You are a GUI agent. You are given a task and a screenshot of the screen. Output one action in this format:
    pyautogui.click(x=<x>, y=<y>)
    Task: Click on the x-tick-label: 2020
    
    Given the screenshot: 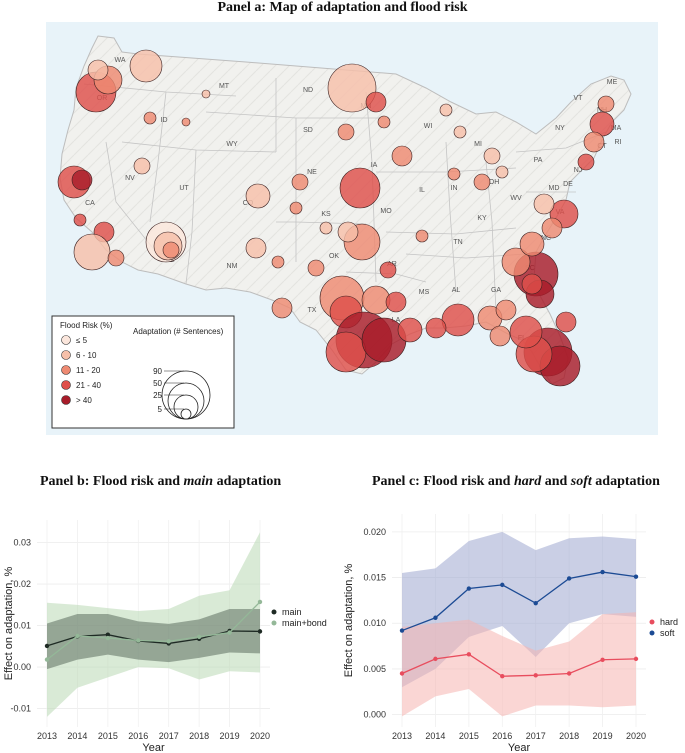 What is the action you would take?
    pyautogui.click(x=260, y=736)
    